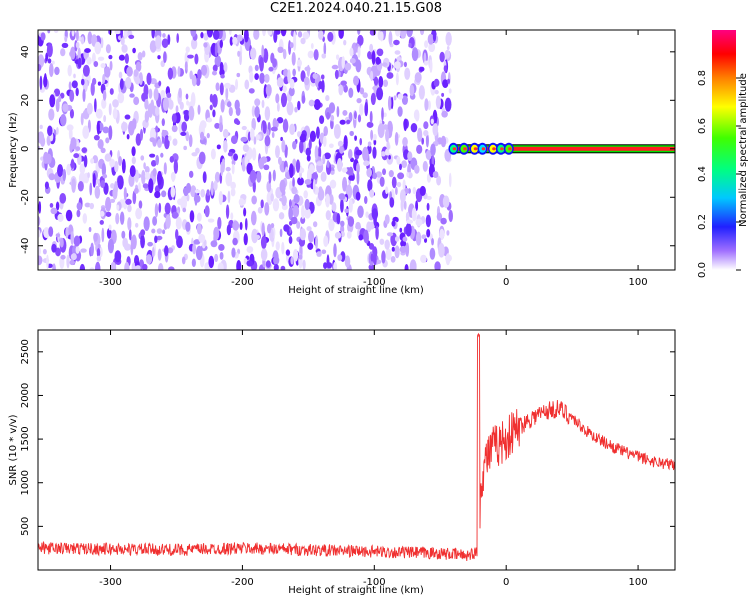 Image resolution: width=750 pixels, height=600 pixels. Describe the element at coordinates (475, 149) in the screenshot. I see `signal-onset-center` at that location.